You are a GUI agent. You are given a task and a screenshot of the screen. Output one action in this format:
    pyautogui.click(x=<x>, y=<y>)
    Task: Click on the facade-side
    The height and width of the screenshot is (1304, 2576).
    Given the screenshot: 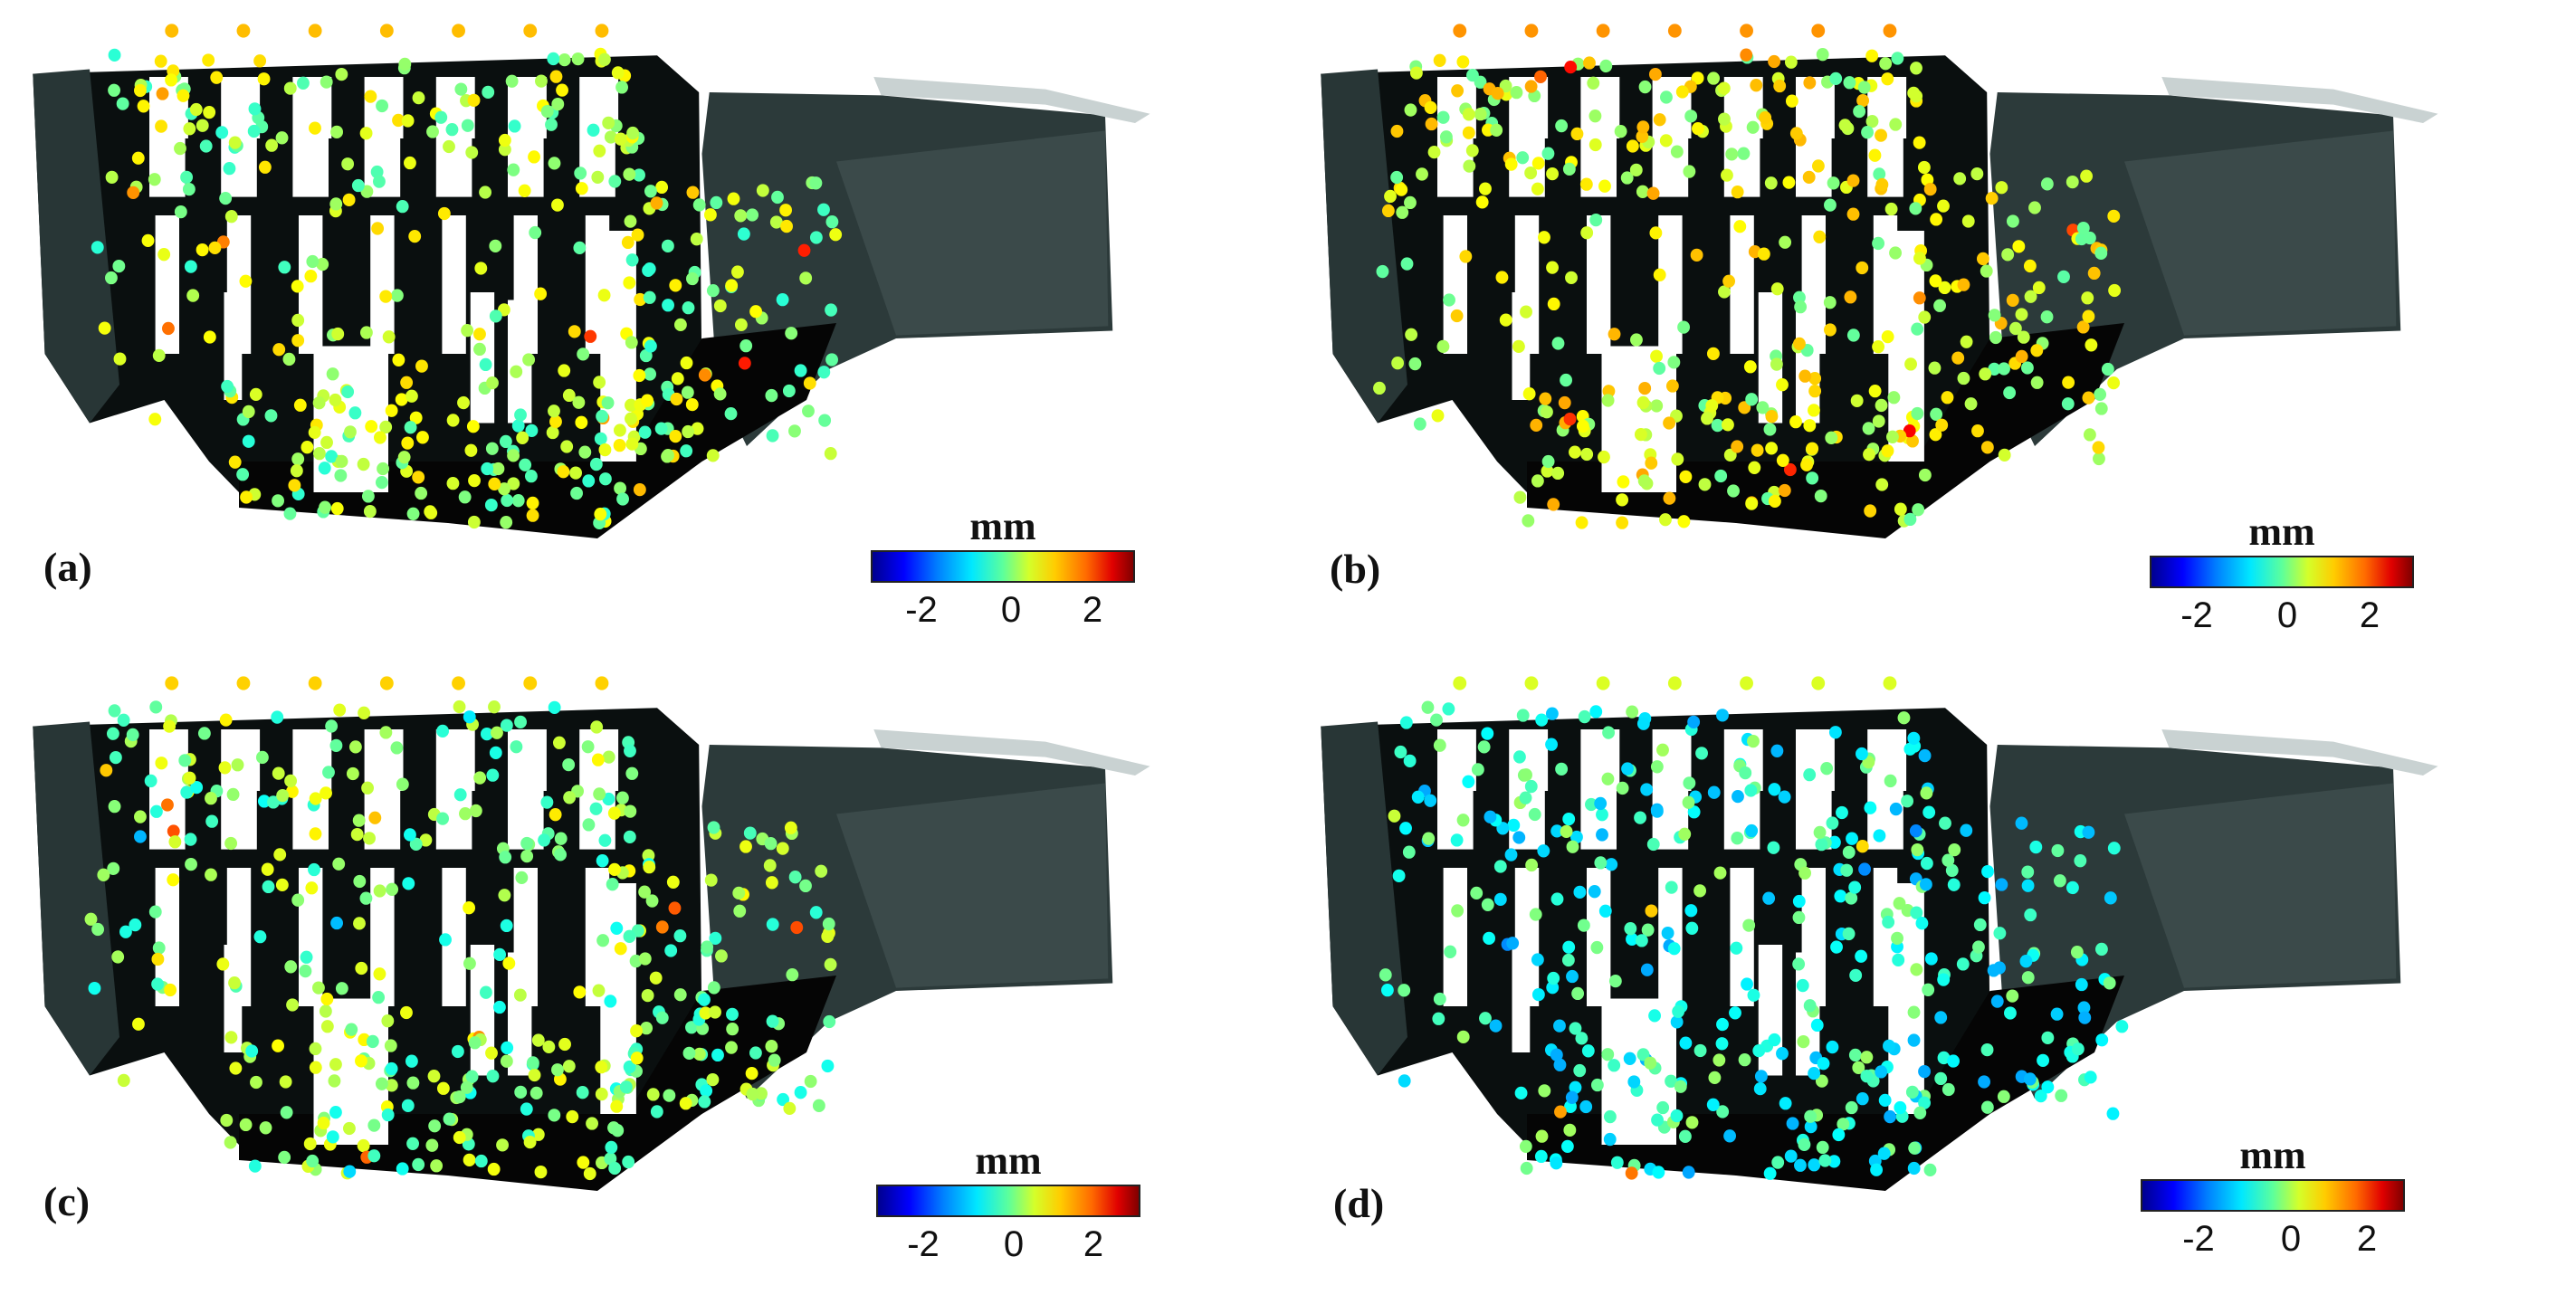 What is the action you would take?
    pyautogui.click(x=76, y=246)
    